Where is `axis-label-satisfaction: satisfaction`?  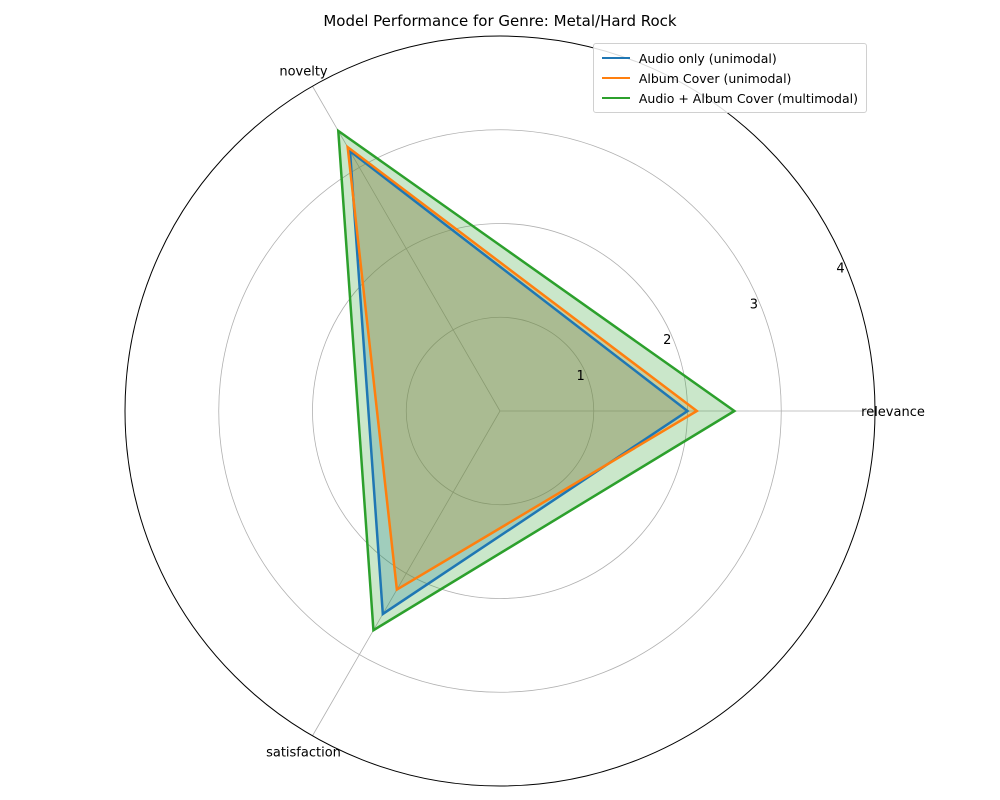 axis-label-satisfaction: satisfaction is located at coordinates (303, 752).